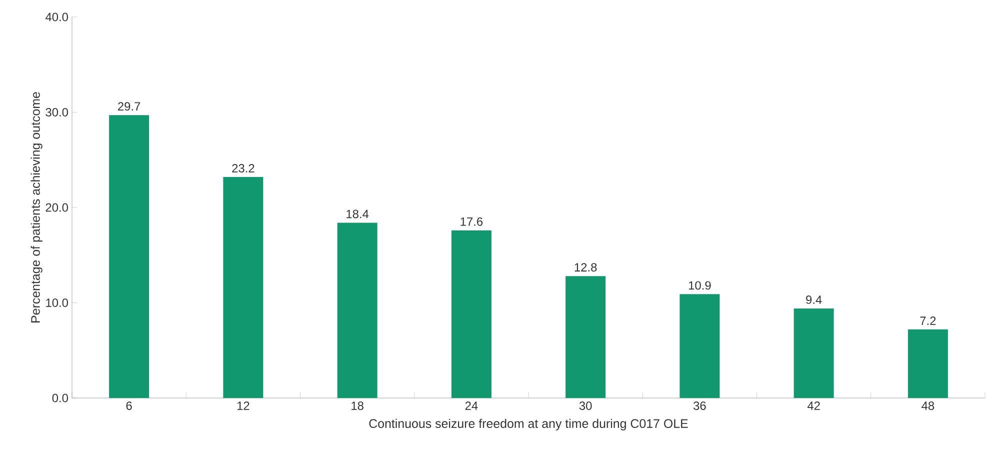 This screenshot has width=990, height=450. What do you see at coordinates (814, 299) in the screenshot?
I see `data-label: 9.4` at bounding box center [814, 299].